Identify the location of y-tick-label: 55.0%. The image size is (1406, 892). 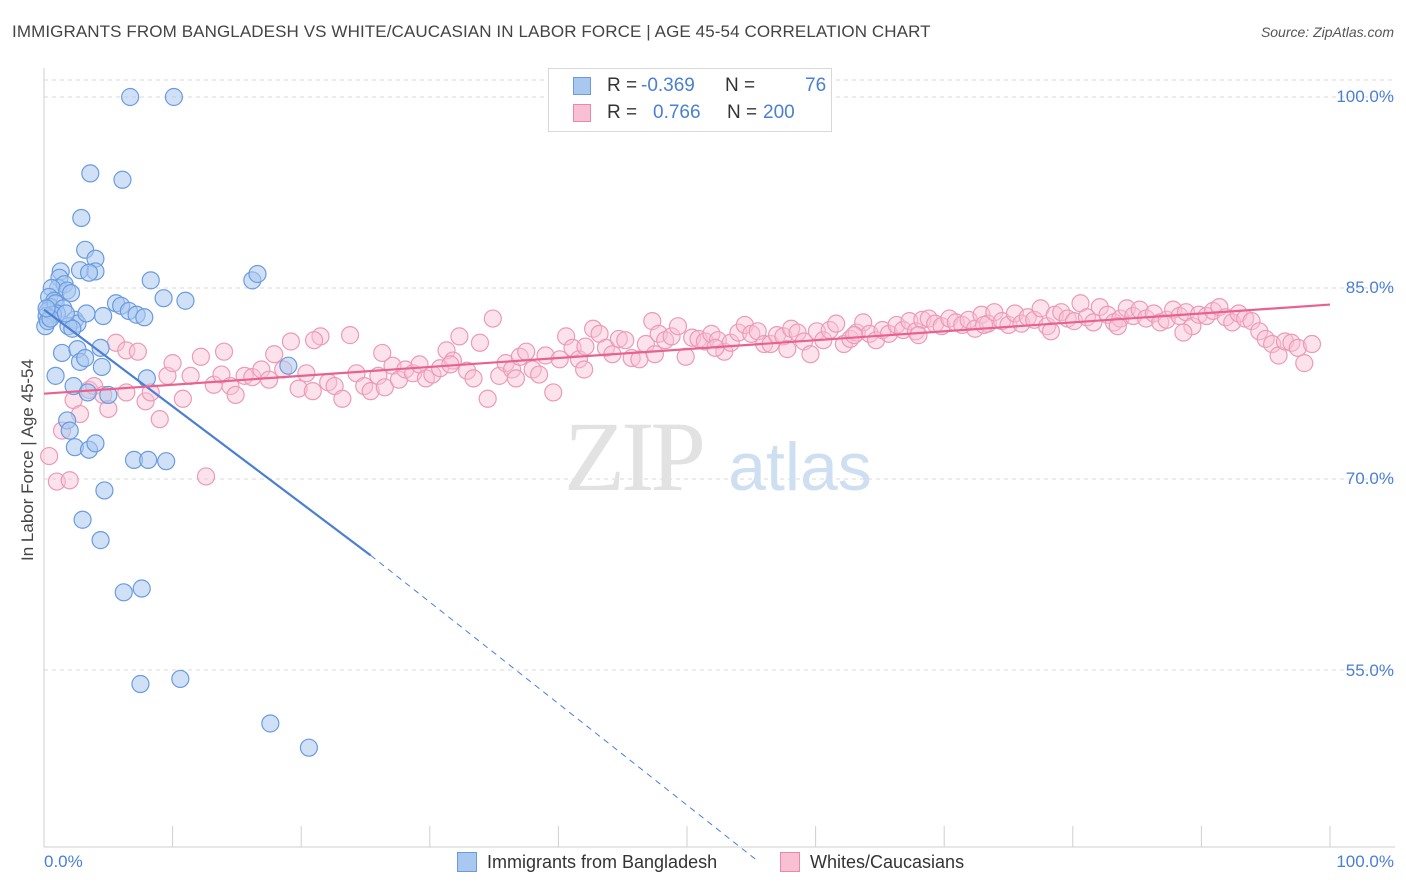
(1369, 670).